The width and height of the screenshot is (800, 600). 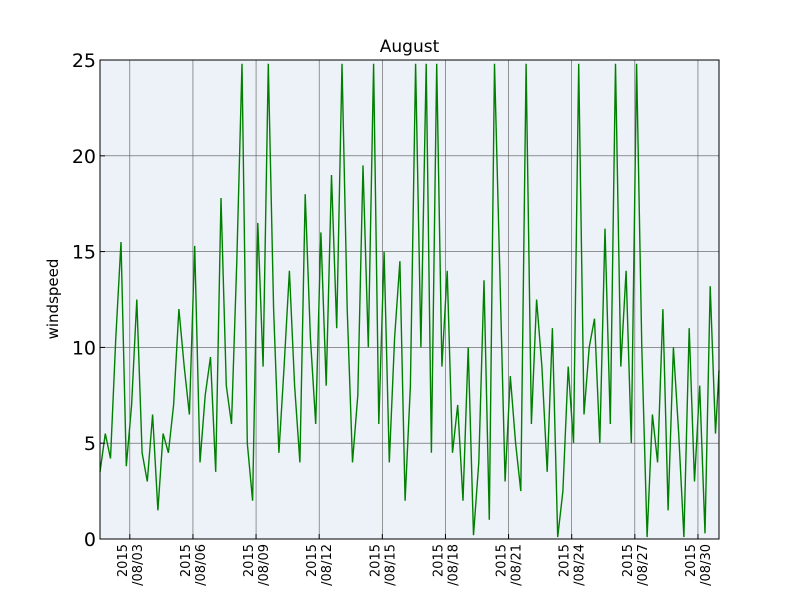 What do you see at coordinates (453, 565) in the screenshot?
I see `x-tick-label-day: /08/18` at bounding box center [453, 565].